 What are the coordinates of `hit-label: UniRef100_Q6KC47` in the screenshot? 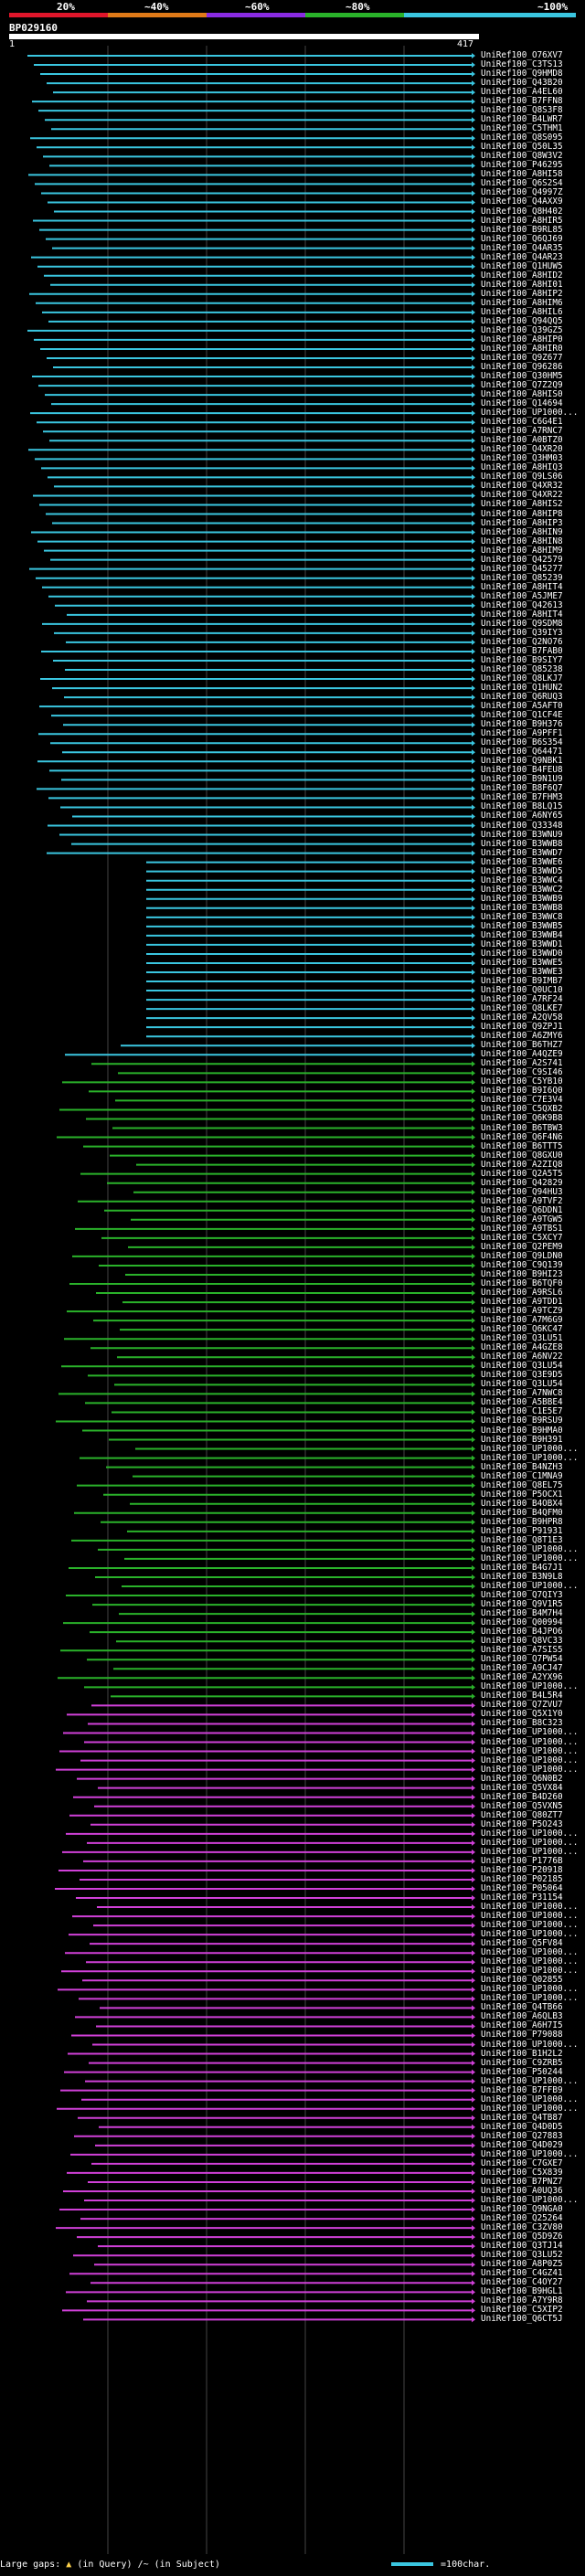 It's located at (522, 1329).